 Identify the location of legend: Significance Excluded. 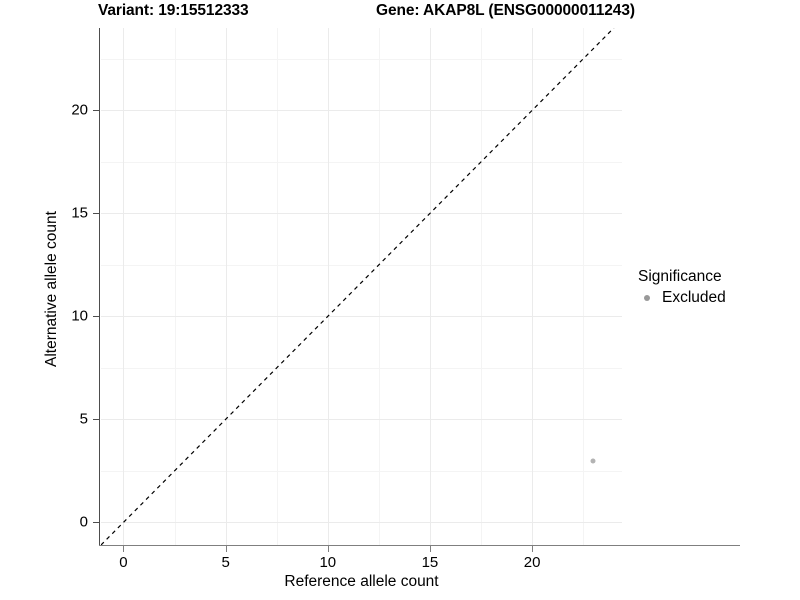
(718, 287).